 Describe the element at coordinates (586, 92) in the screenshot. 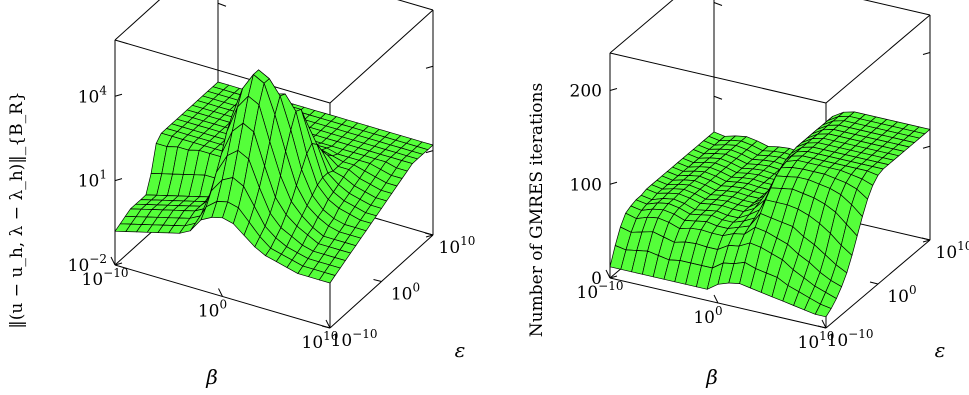

I see `z-tick-label: 200` at that location.